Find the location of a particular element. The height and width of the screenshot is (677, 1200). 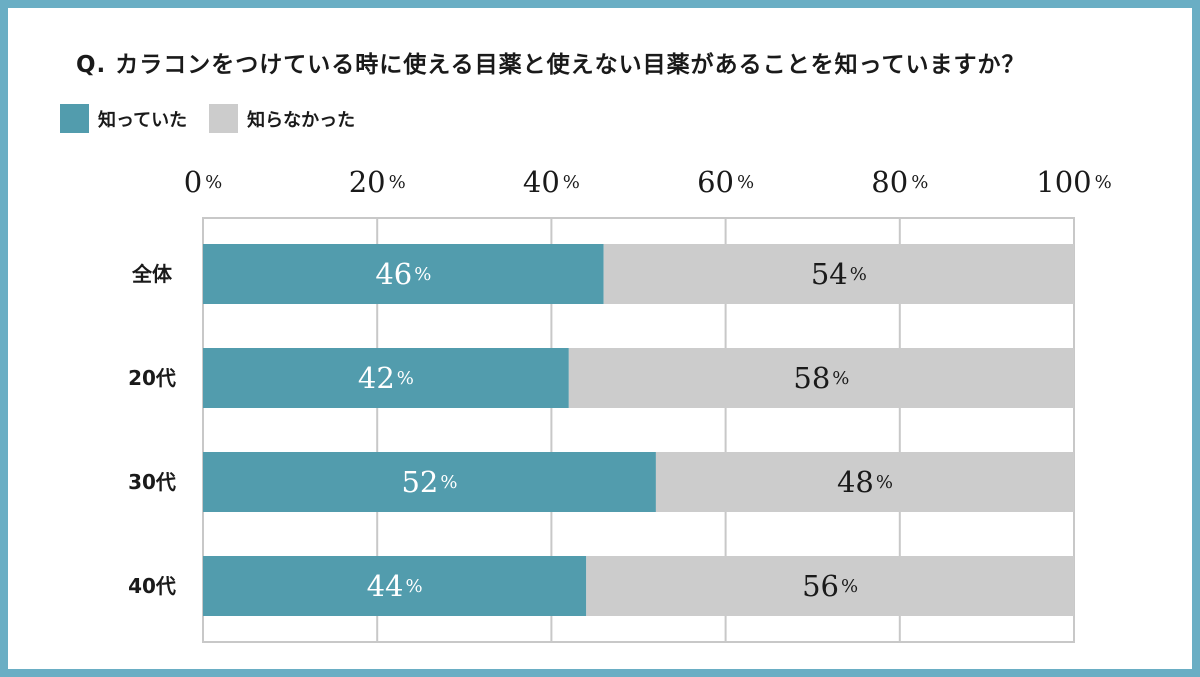

data-label-unknown: 54% is located at coordinates (839, 274).